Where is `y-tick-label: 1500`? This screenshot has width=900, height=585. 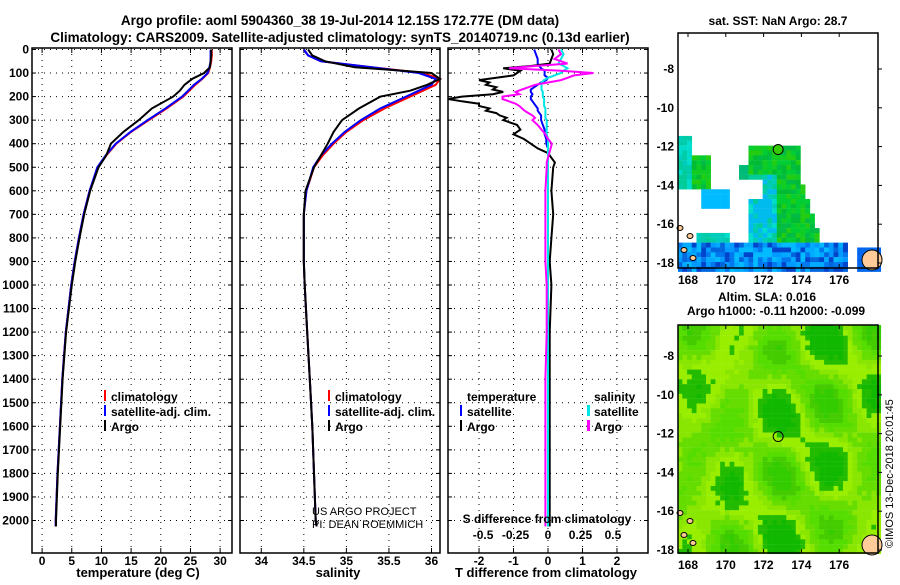
y-tick-label: 1500 is located at coordinates (15, 403).